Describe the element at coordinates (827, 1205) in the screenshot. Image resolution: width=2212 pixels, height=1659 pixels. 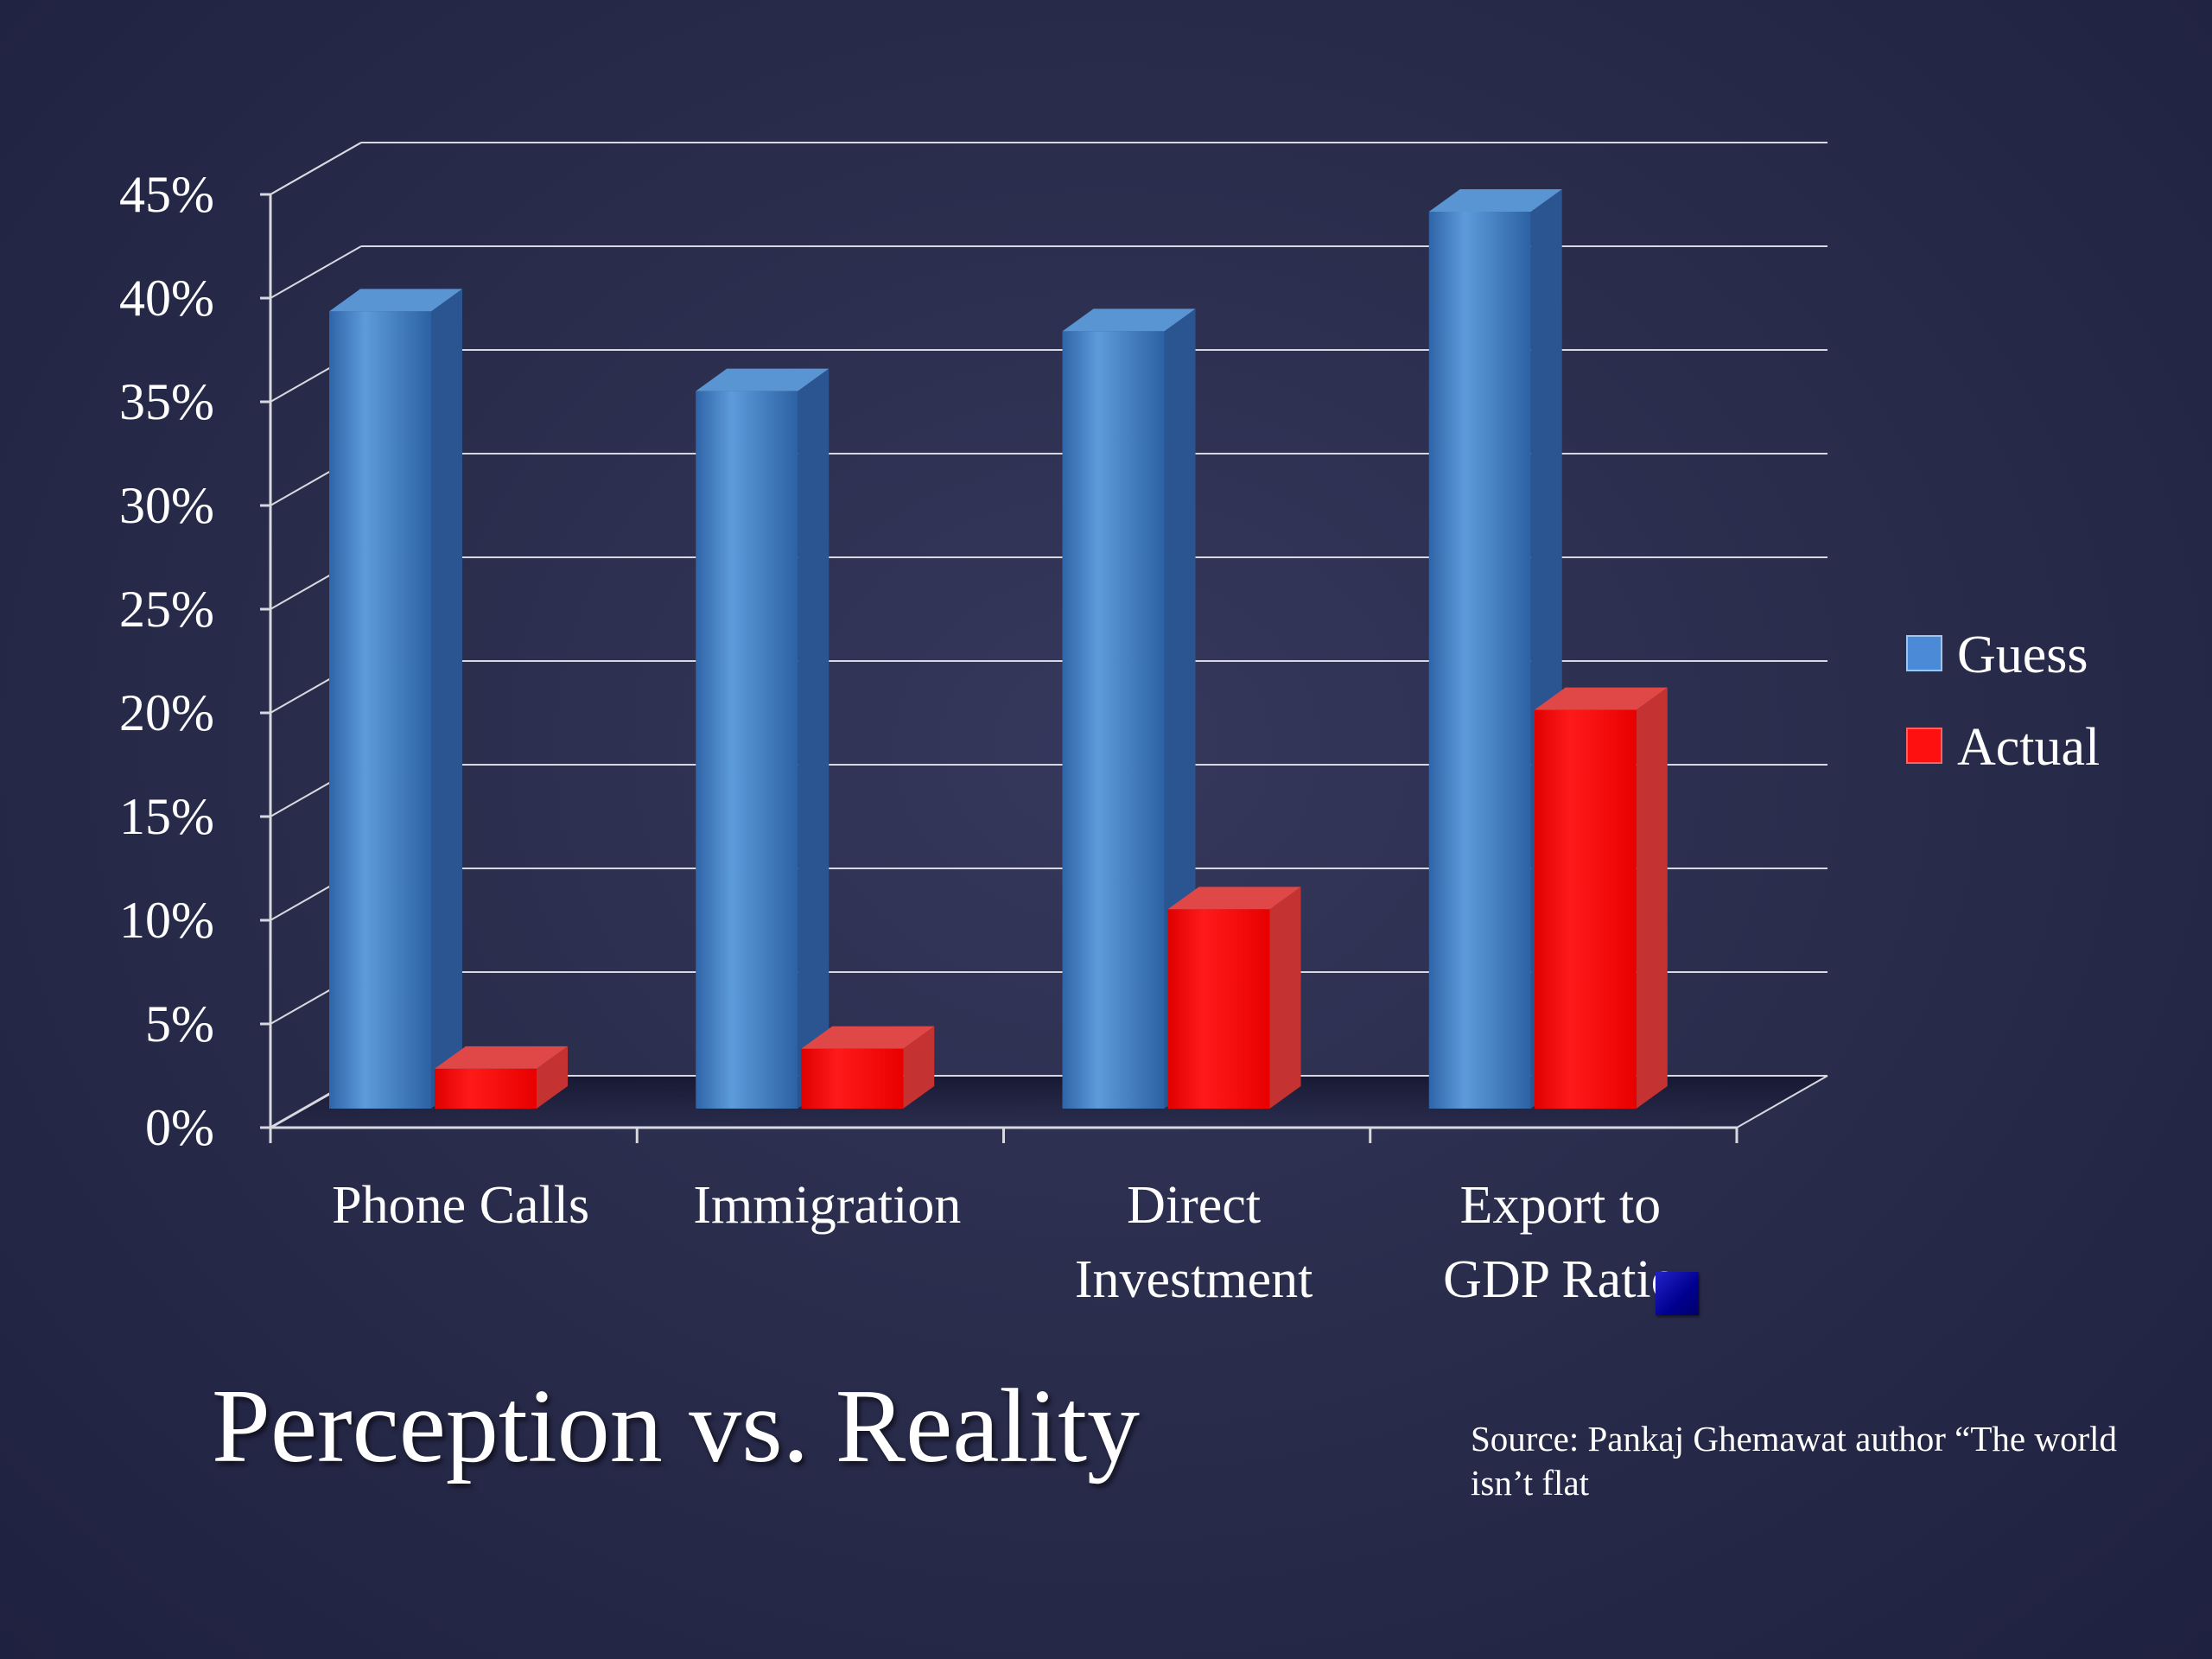
I see `x-category-label: Immigration` at that location.